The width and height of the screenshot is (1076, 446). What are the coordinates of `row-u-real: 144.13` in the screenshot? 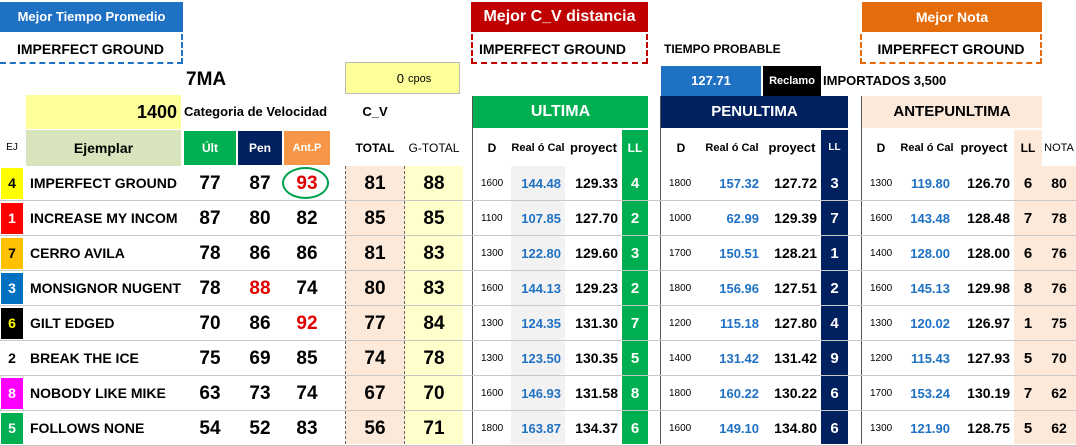 It's located at (541, 288).